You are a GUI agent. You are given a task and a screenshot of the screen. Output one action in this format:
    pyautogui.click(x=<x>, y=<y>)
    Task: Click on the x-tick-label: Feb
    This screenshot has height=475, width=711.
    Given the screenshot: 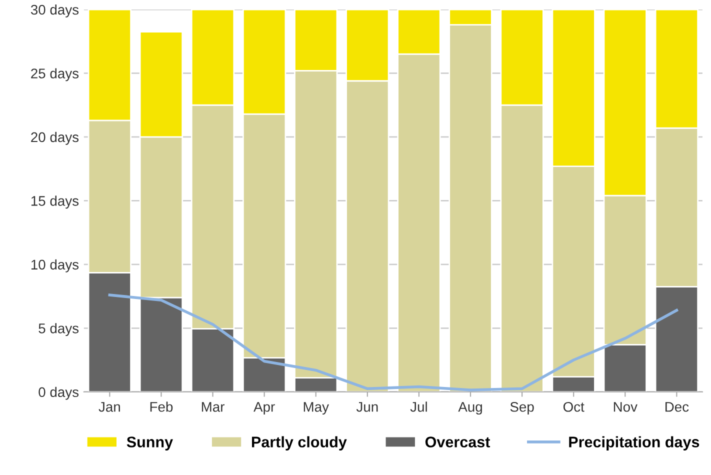 What is the action you would take?
    pyautogui.click(x=161, y=407)
    